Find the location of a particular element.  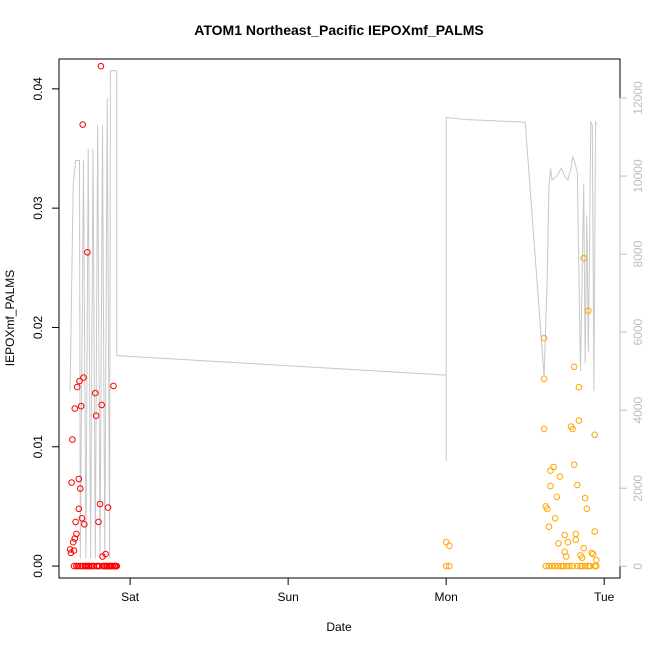

y-tick-label: 0.00 is located at coordinates (38, 566).